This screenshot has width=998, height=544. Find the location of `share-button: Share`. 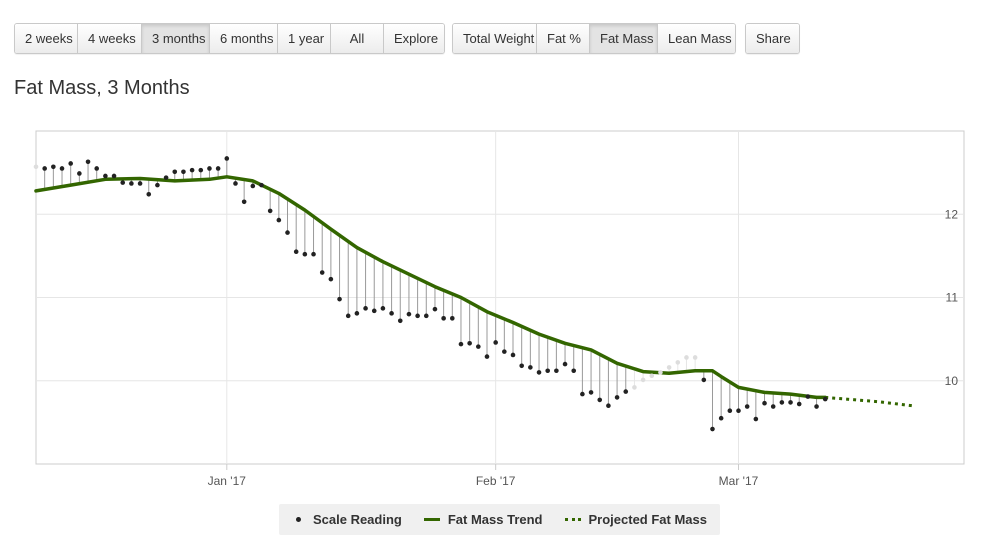

share-button: Share is located at coordinates (772, 38).